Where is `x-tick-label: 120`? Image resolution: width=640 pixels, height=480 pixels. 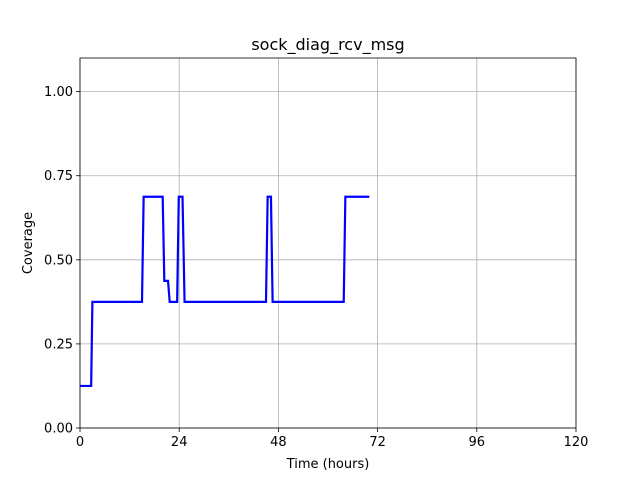 x-tick-label: 120 is located at coordinates (576, 442).